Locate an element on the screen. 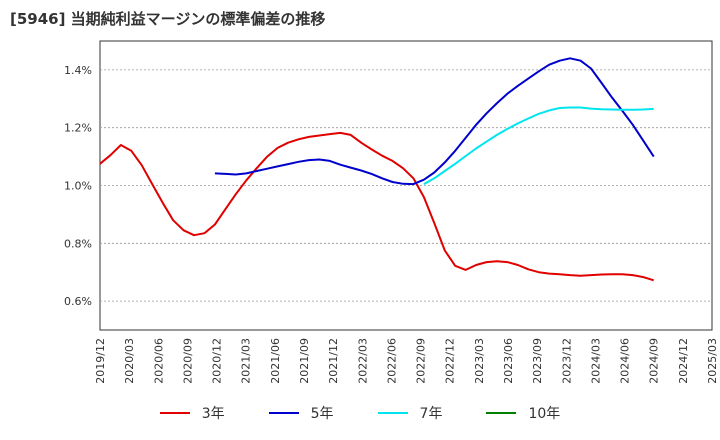 The height and width of the screenshot is (440, 720). legend-label: 10年 is located at coordinates (544, 414).